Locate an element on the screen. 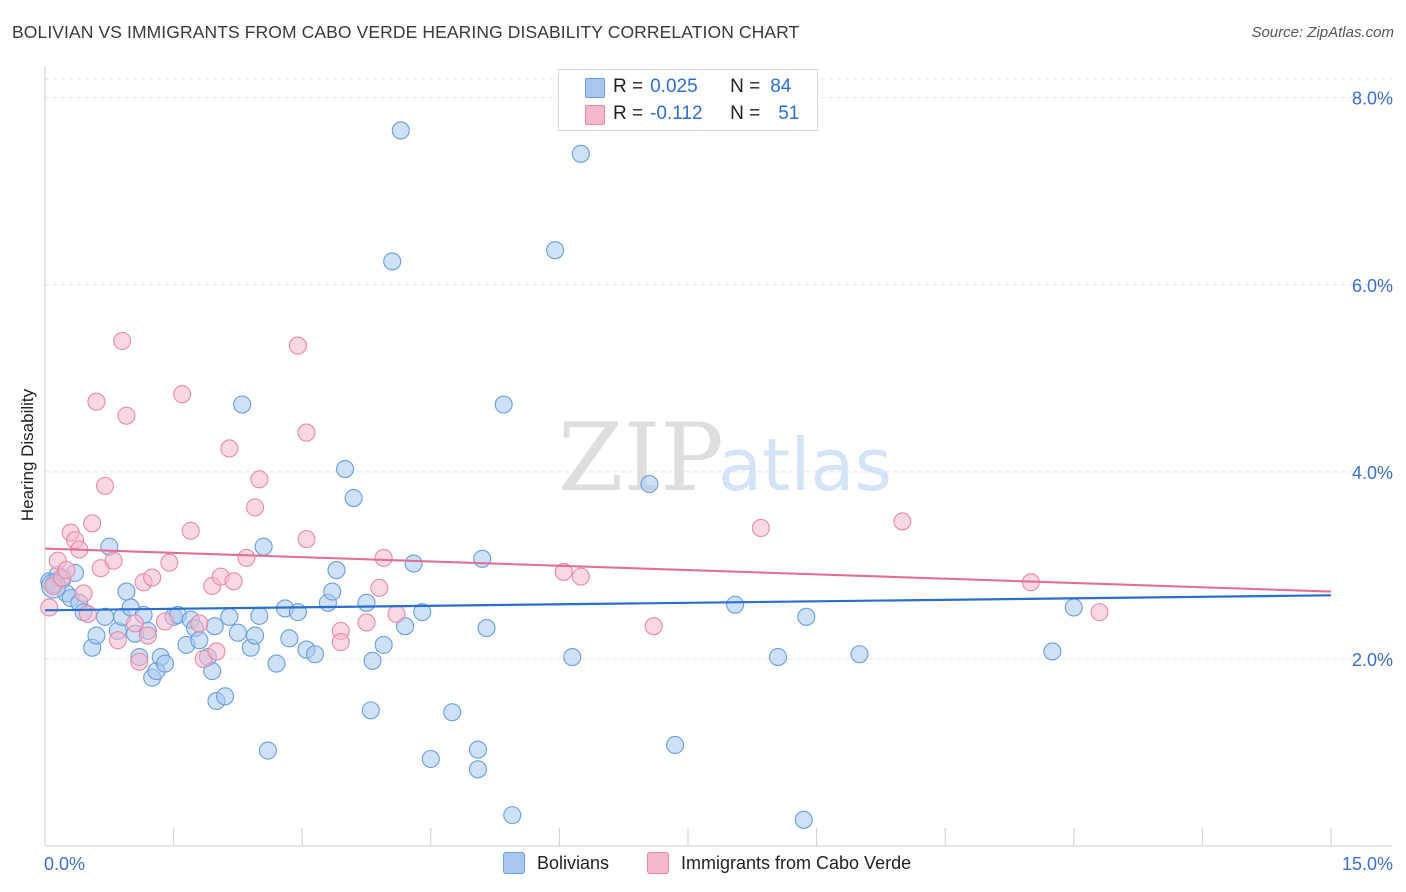  watermark: ZIP atlas is located at coordinates (725, 458).